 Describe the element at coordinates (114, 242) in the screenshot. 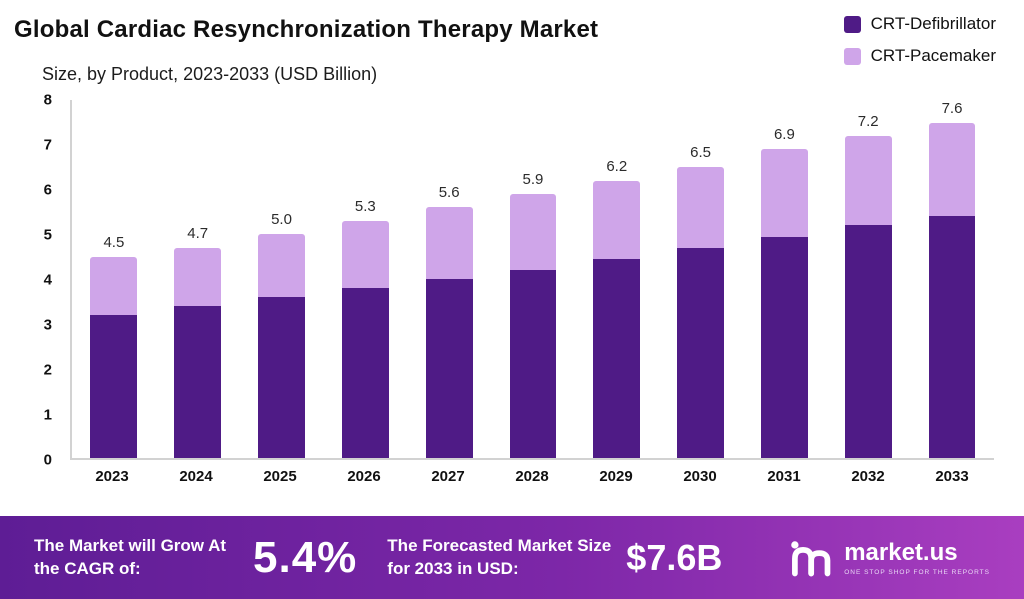

I see `bar-total-label: 4.5` at that location.